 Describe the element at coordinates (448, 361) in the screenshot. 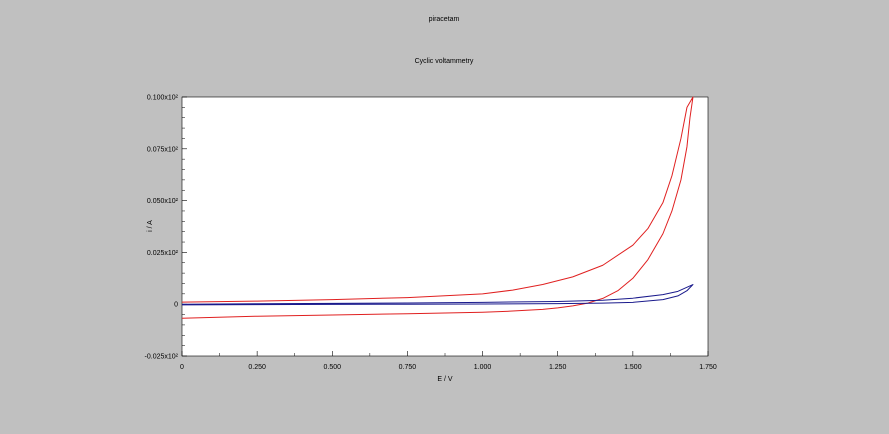

I see `x-axis: 0 0.250 0.500 0.750 1.000 1.250 1.500 1.750` at that location.